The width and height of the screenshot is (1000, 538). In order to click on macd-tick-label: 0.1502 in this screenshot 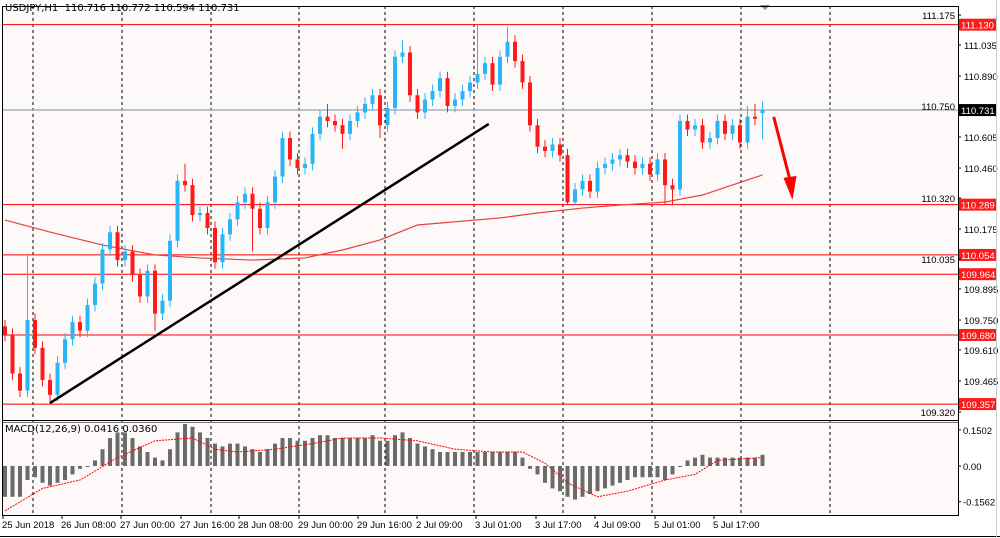, I will do `click(977, 431)`.